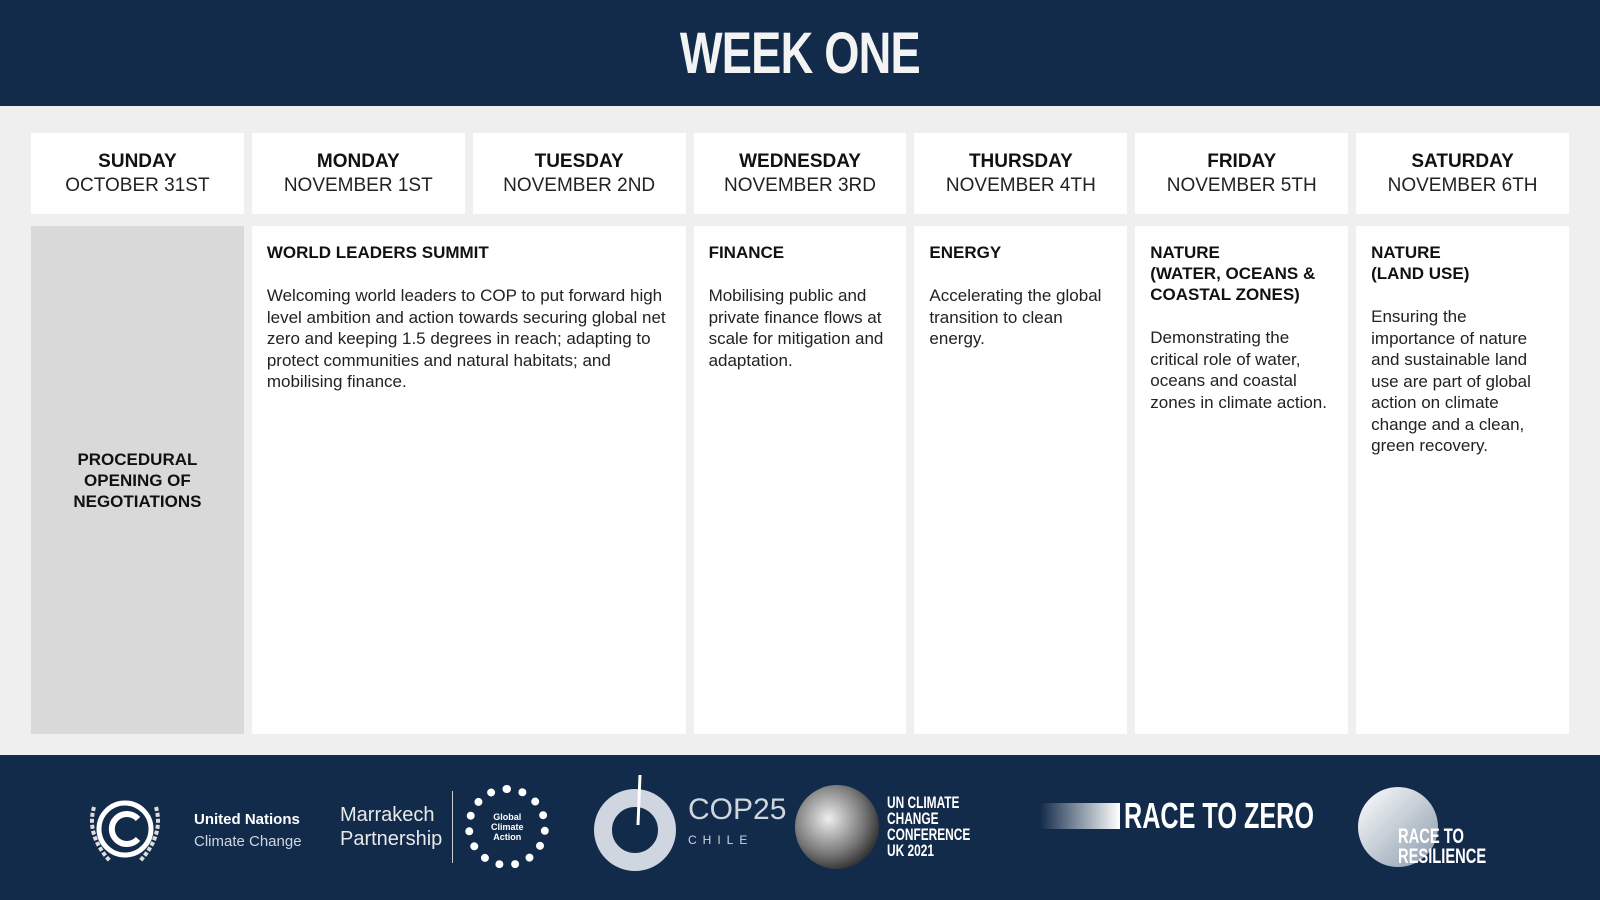 This screenshot has width=1600, height=900. Describe the element at coordinates (137, 480) in the screenshot. I see `event-procedural-opening: PROCEDURAL OPENING OF NEGOTIATIONS` at that location.